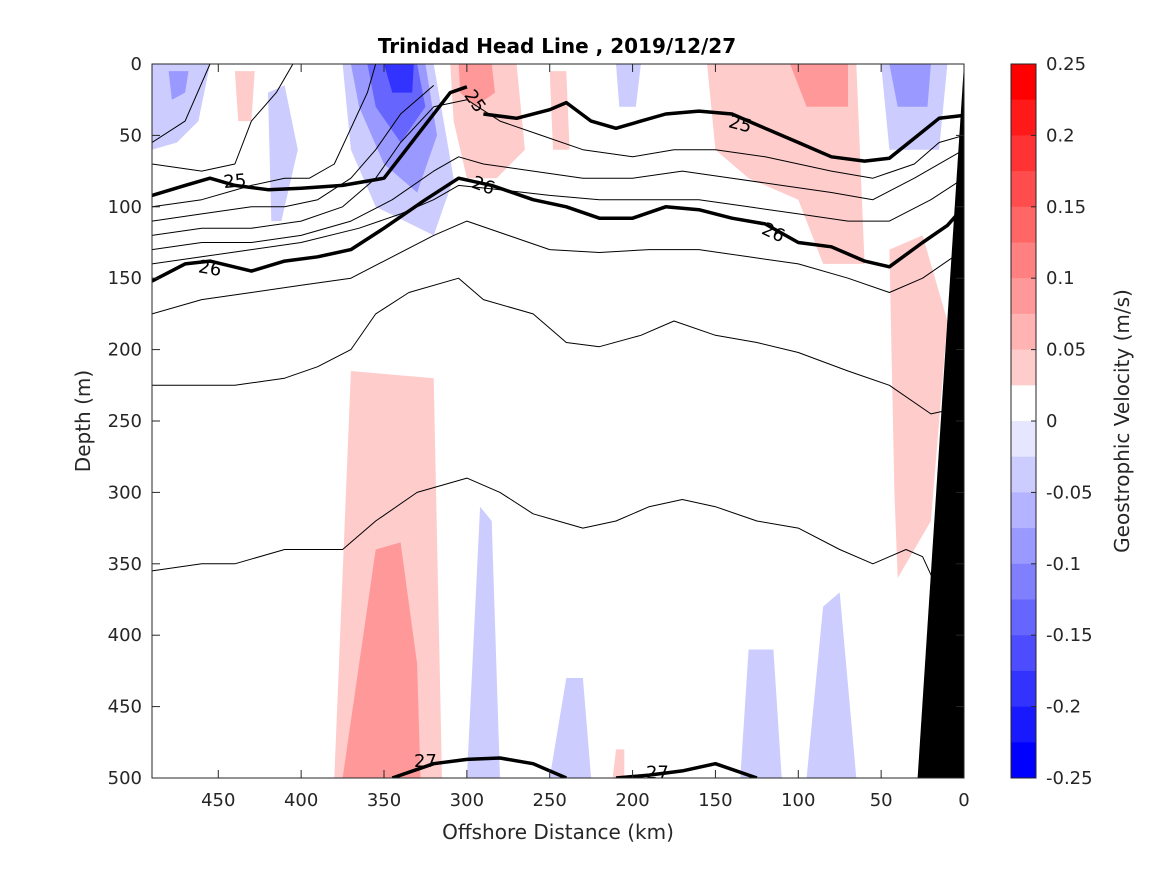  Describe the element at coordinates (125, 778) in the screenshot. I see `y-tick-label: 500` at that location.